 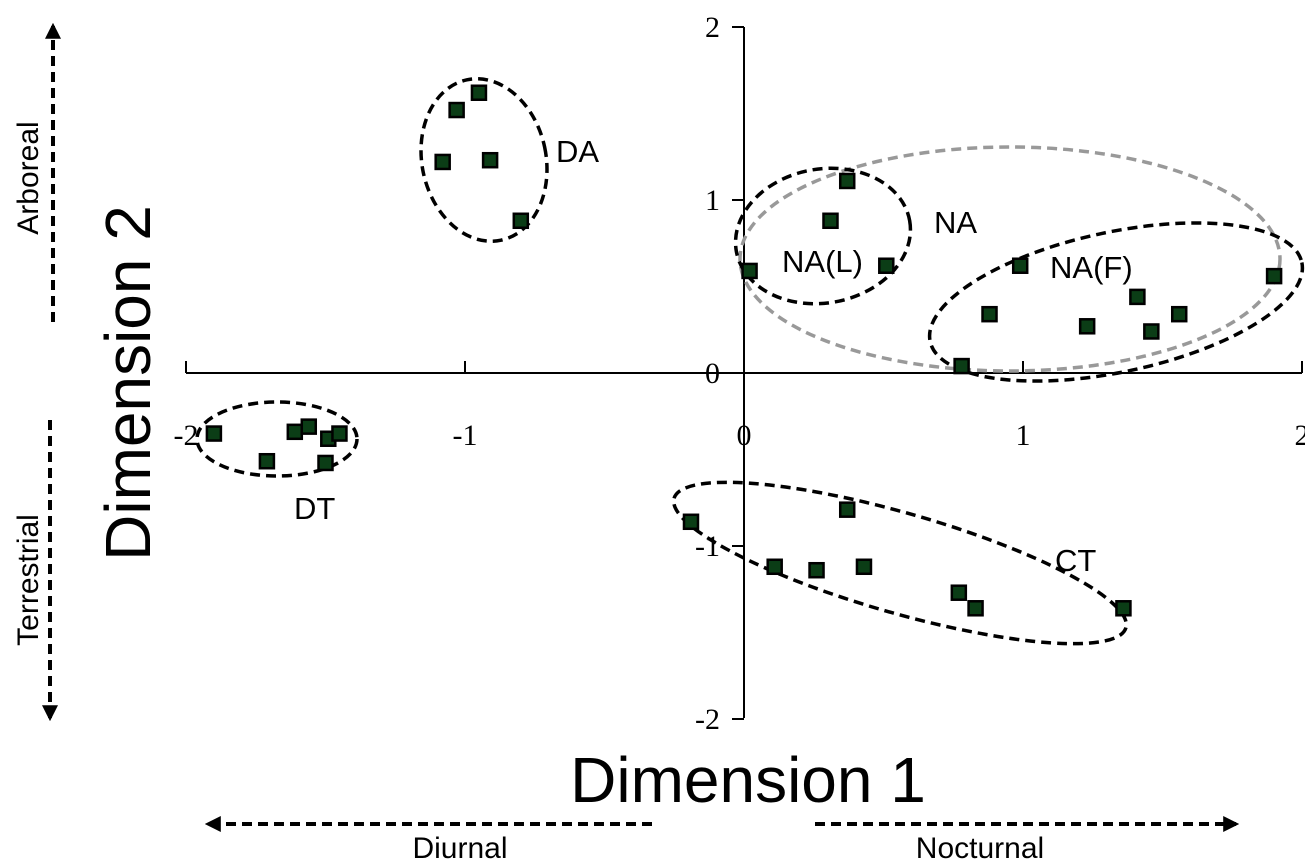 What do you see at coordinates (465, 435) in the screenshot?
I see `x-tick-label: -1` at bounding box center [465, 435].